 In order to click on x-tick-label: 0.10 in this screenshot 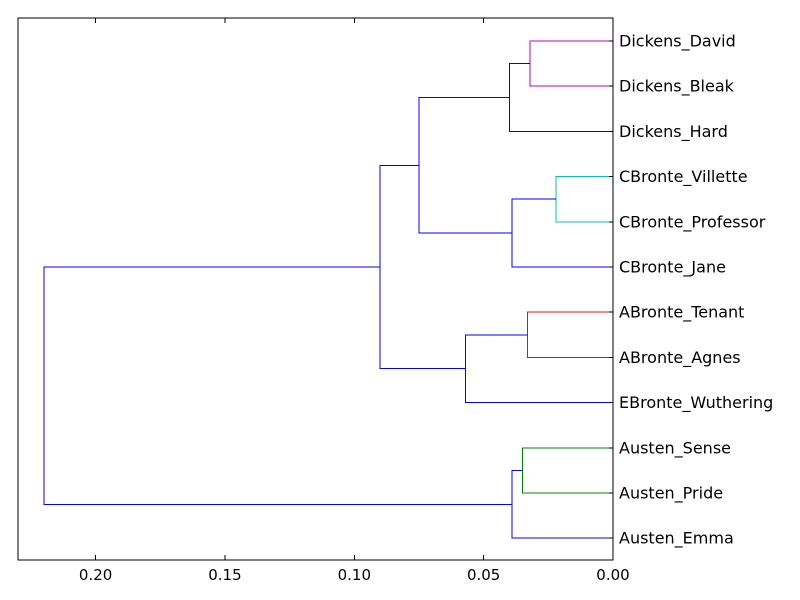, I will do `click(354, 575)`.